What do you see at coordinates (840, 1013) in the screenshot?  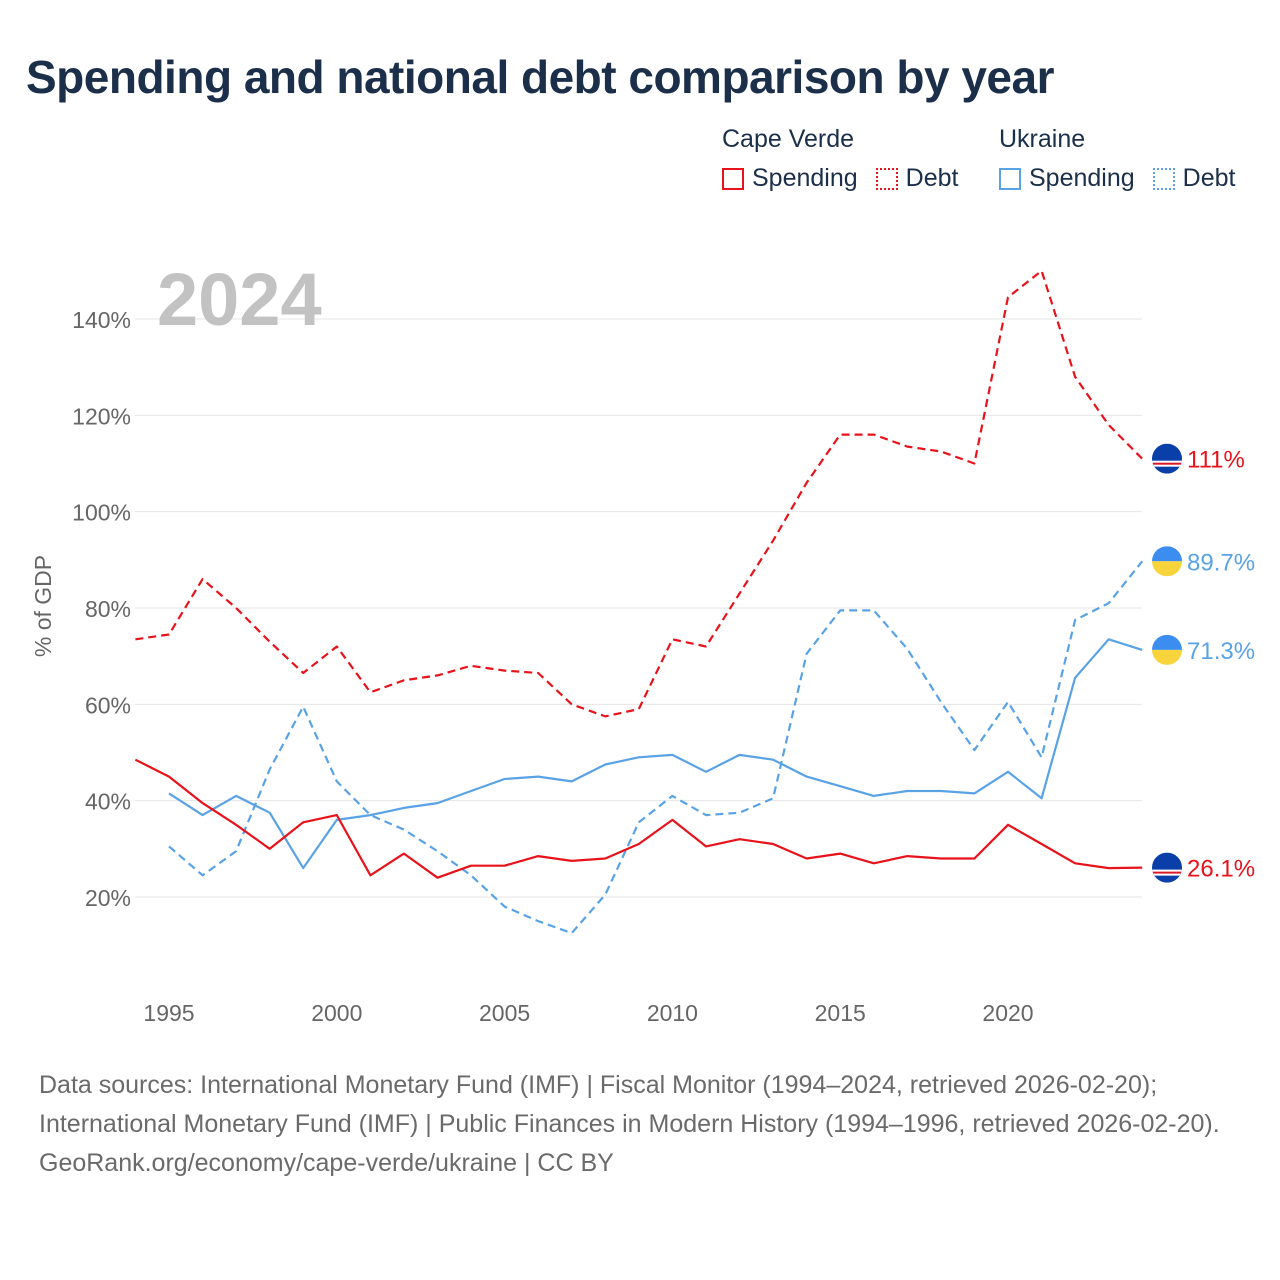 I see `x-tick-label: 2015` at bounding box center [840, 1013].